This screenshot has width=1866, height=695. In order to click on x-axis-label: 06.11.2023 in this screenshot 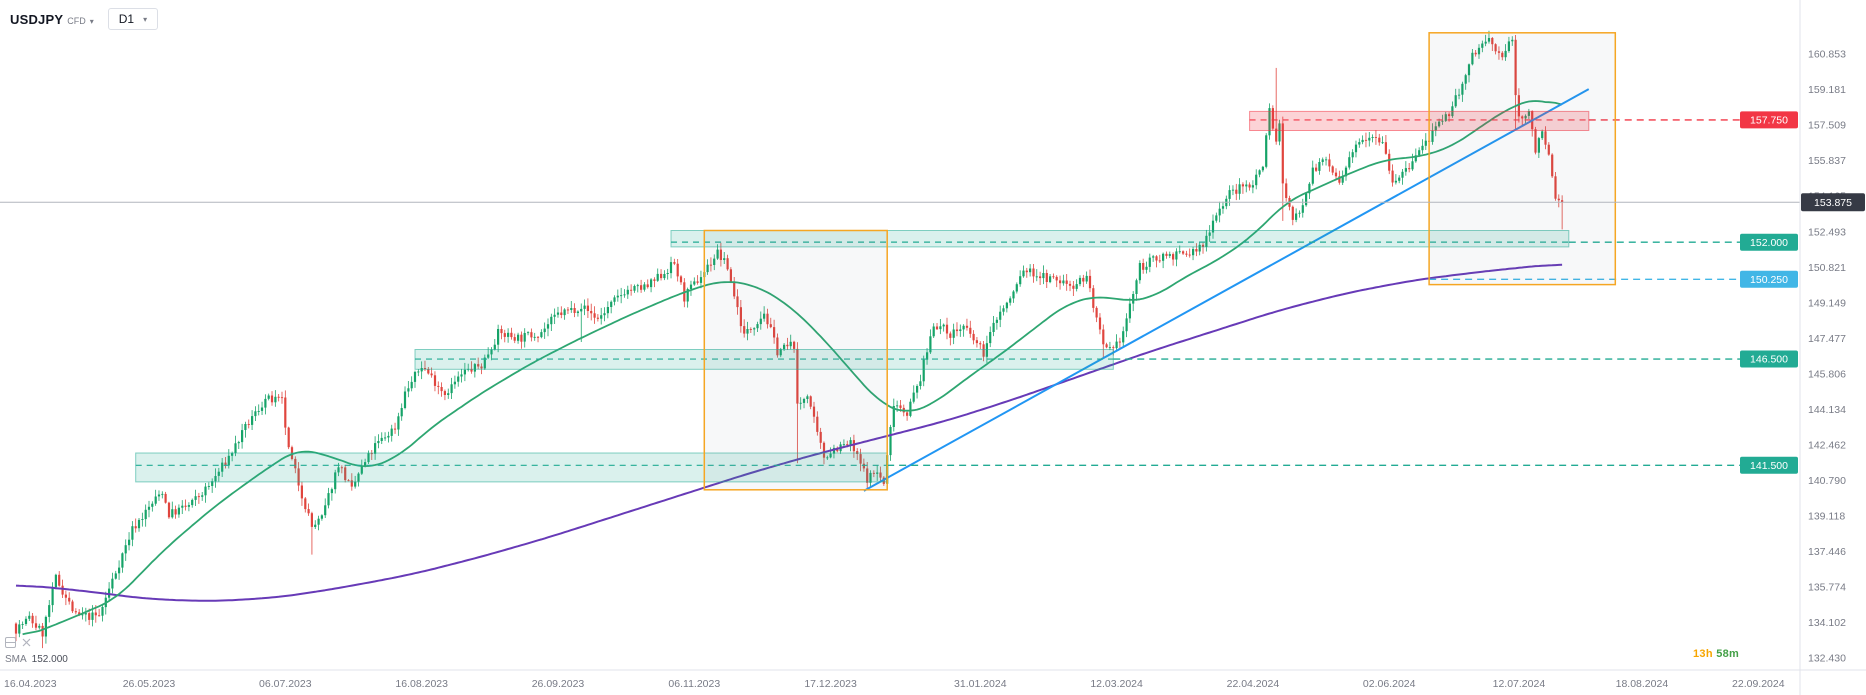, I will do `click(694, 684)`.